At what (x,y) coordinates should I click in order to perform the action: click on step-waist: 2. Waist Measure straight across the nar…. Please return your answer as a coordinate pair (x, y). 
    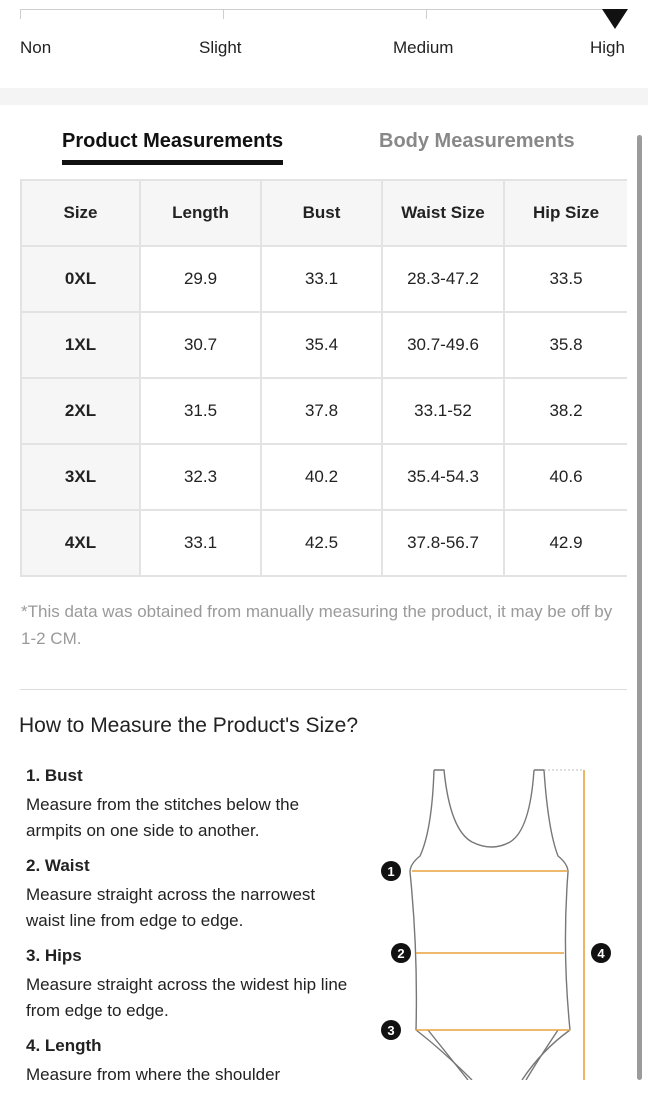
    Looking at the image, I should click on (191, 895).